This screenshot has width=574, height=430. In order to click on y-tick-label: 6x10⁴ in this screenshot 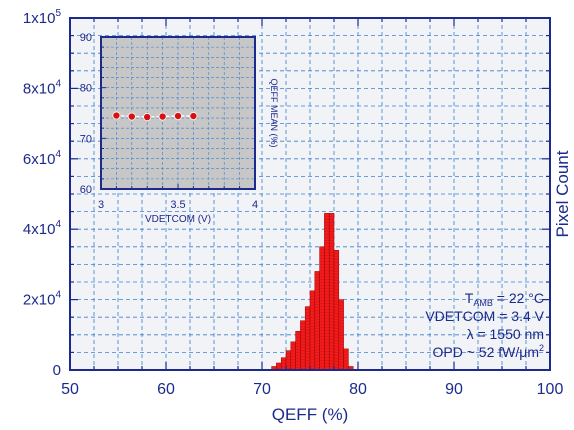, I will do `click(42, 158)`.